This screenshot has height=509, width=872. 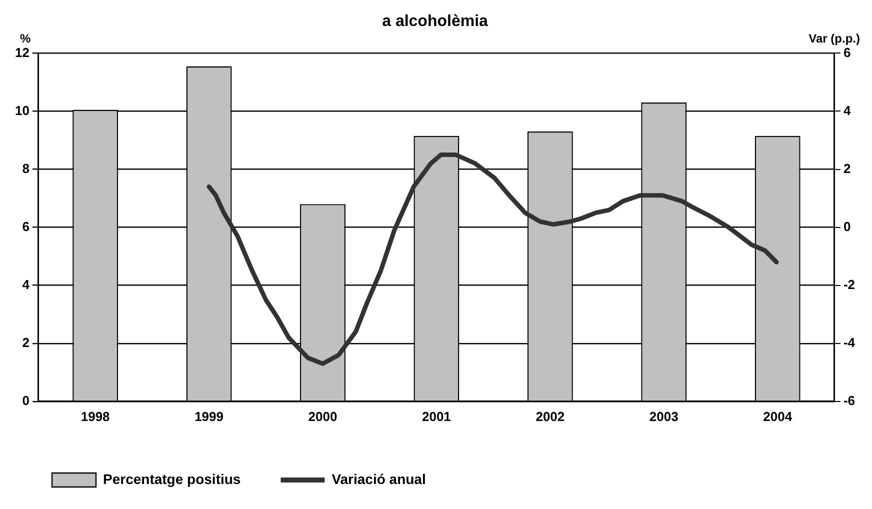 I want to click on y-tick-label: 8, so click(x=26, y=168).